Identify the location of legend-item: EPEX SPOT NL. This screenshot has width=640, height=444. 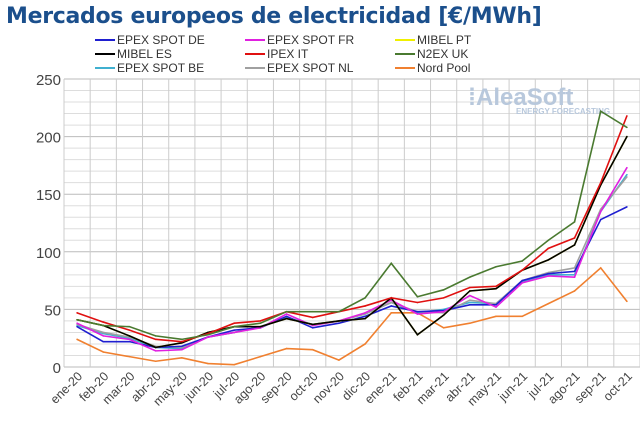
(320, 68).